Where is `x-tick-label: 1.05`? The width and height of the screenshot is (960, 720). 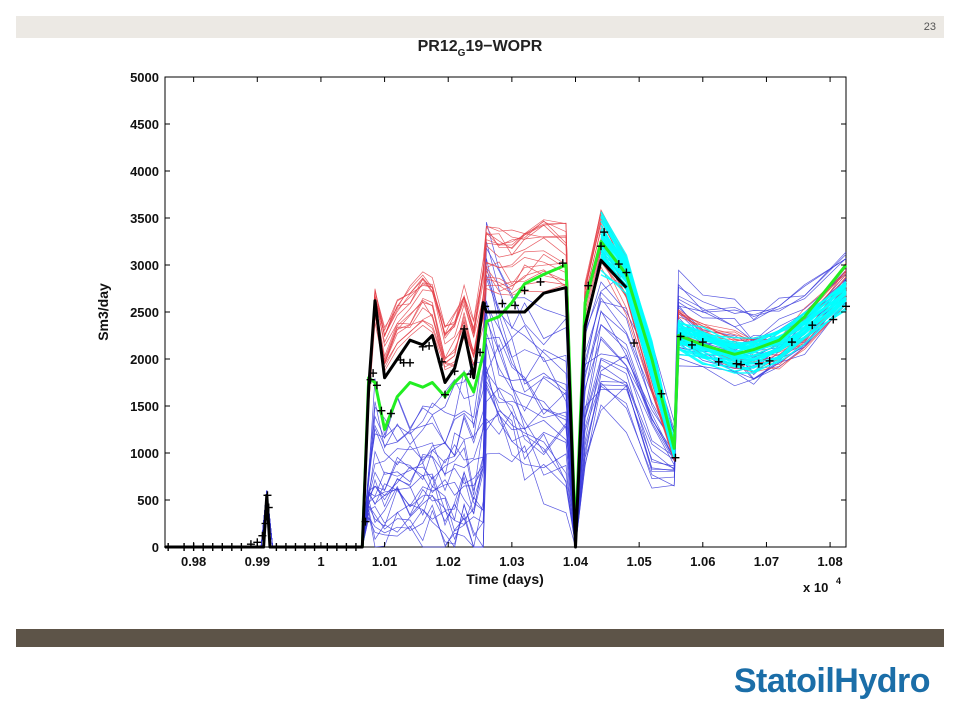 x-tick-label: 1.05 is located at coordinates (638, 561).